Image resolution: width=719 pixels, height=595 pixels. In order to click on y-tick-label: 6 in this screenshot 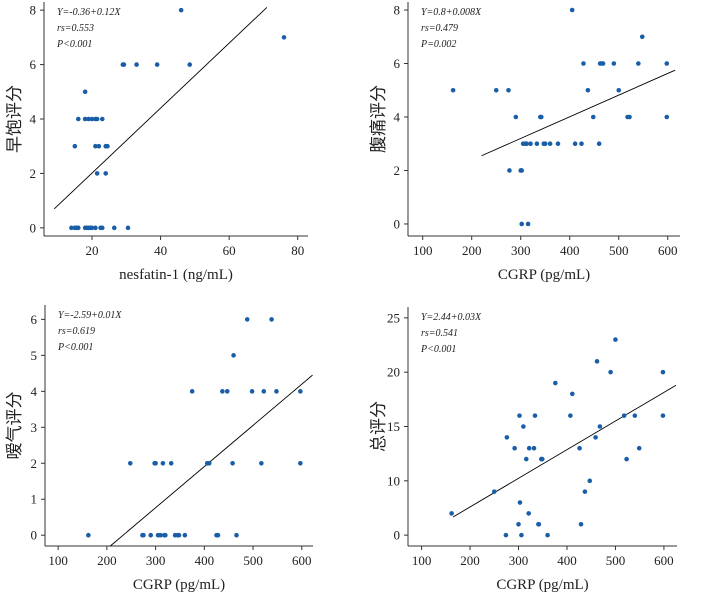, I will do `click(397, 63)`.